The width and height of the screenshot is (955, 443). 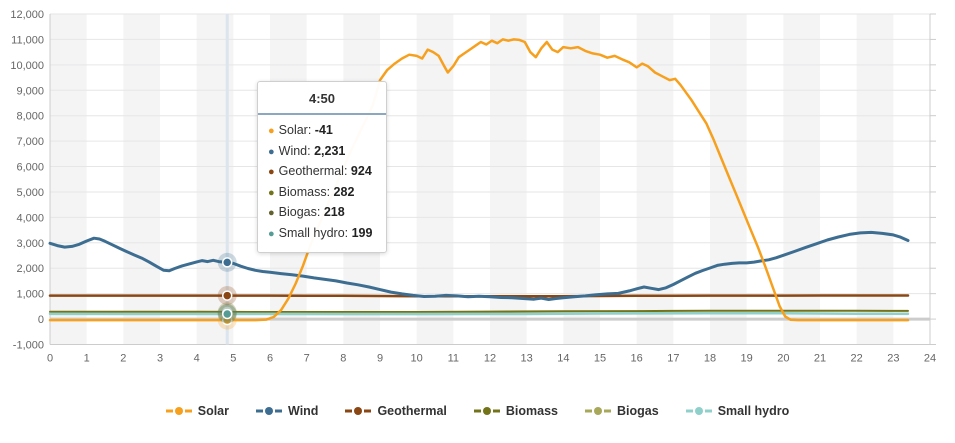 What do you see at coordinates (27, 15) in the screenshot?
I see `y-axis-label: 12,000` at bounding box center [27, 15].